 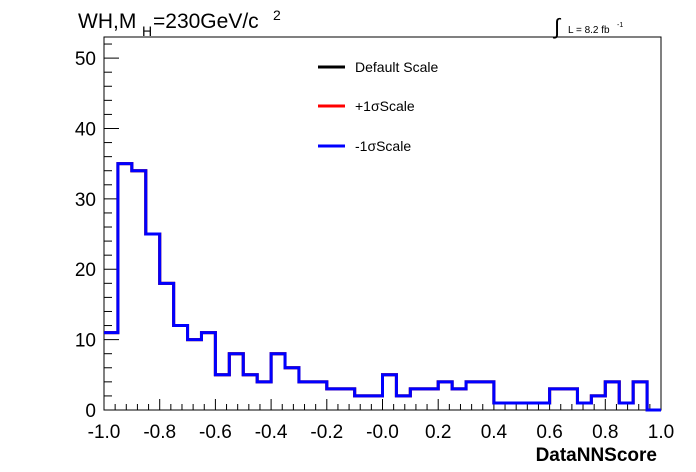 I want to click on y-tick-label: 0, so click(x=90, y=411).